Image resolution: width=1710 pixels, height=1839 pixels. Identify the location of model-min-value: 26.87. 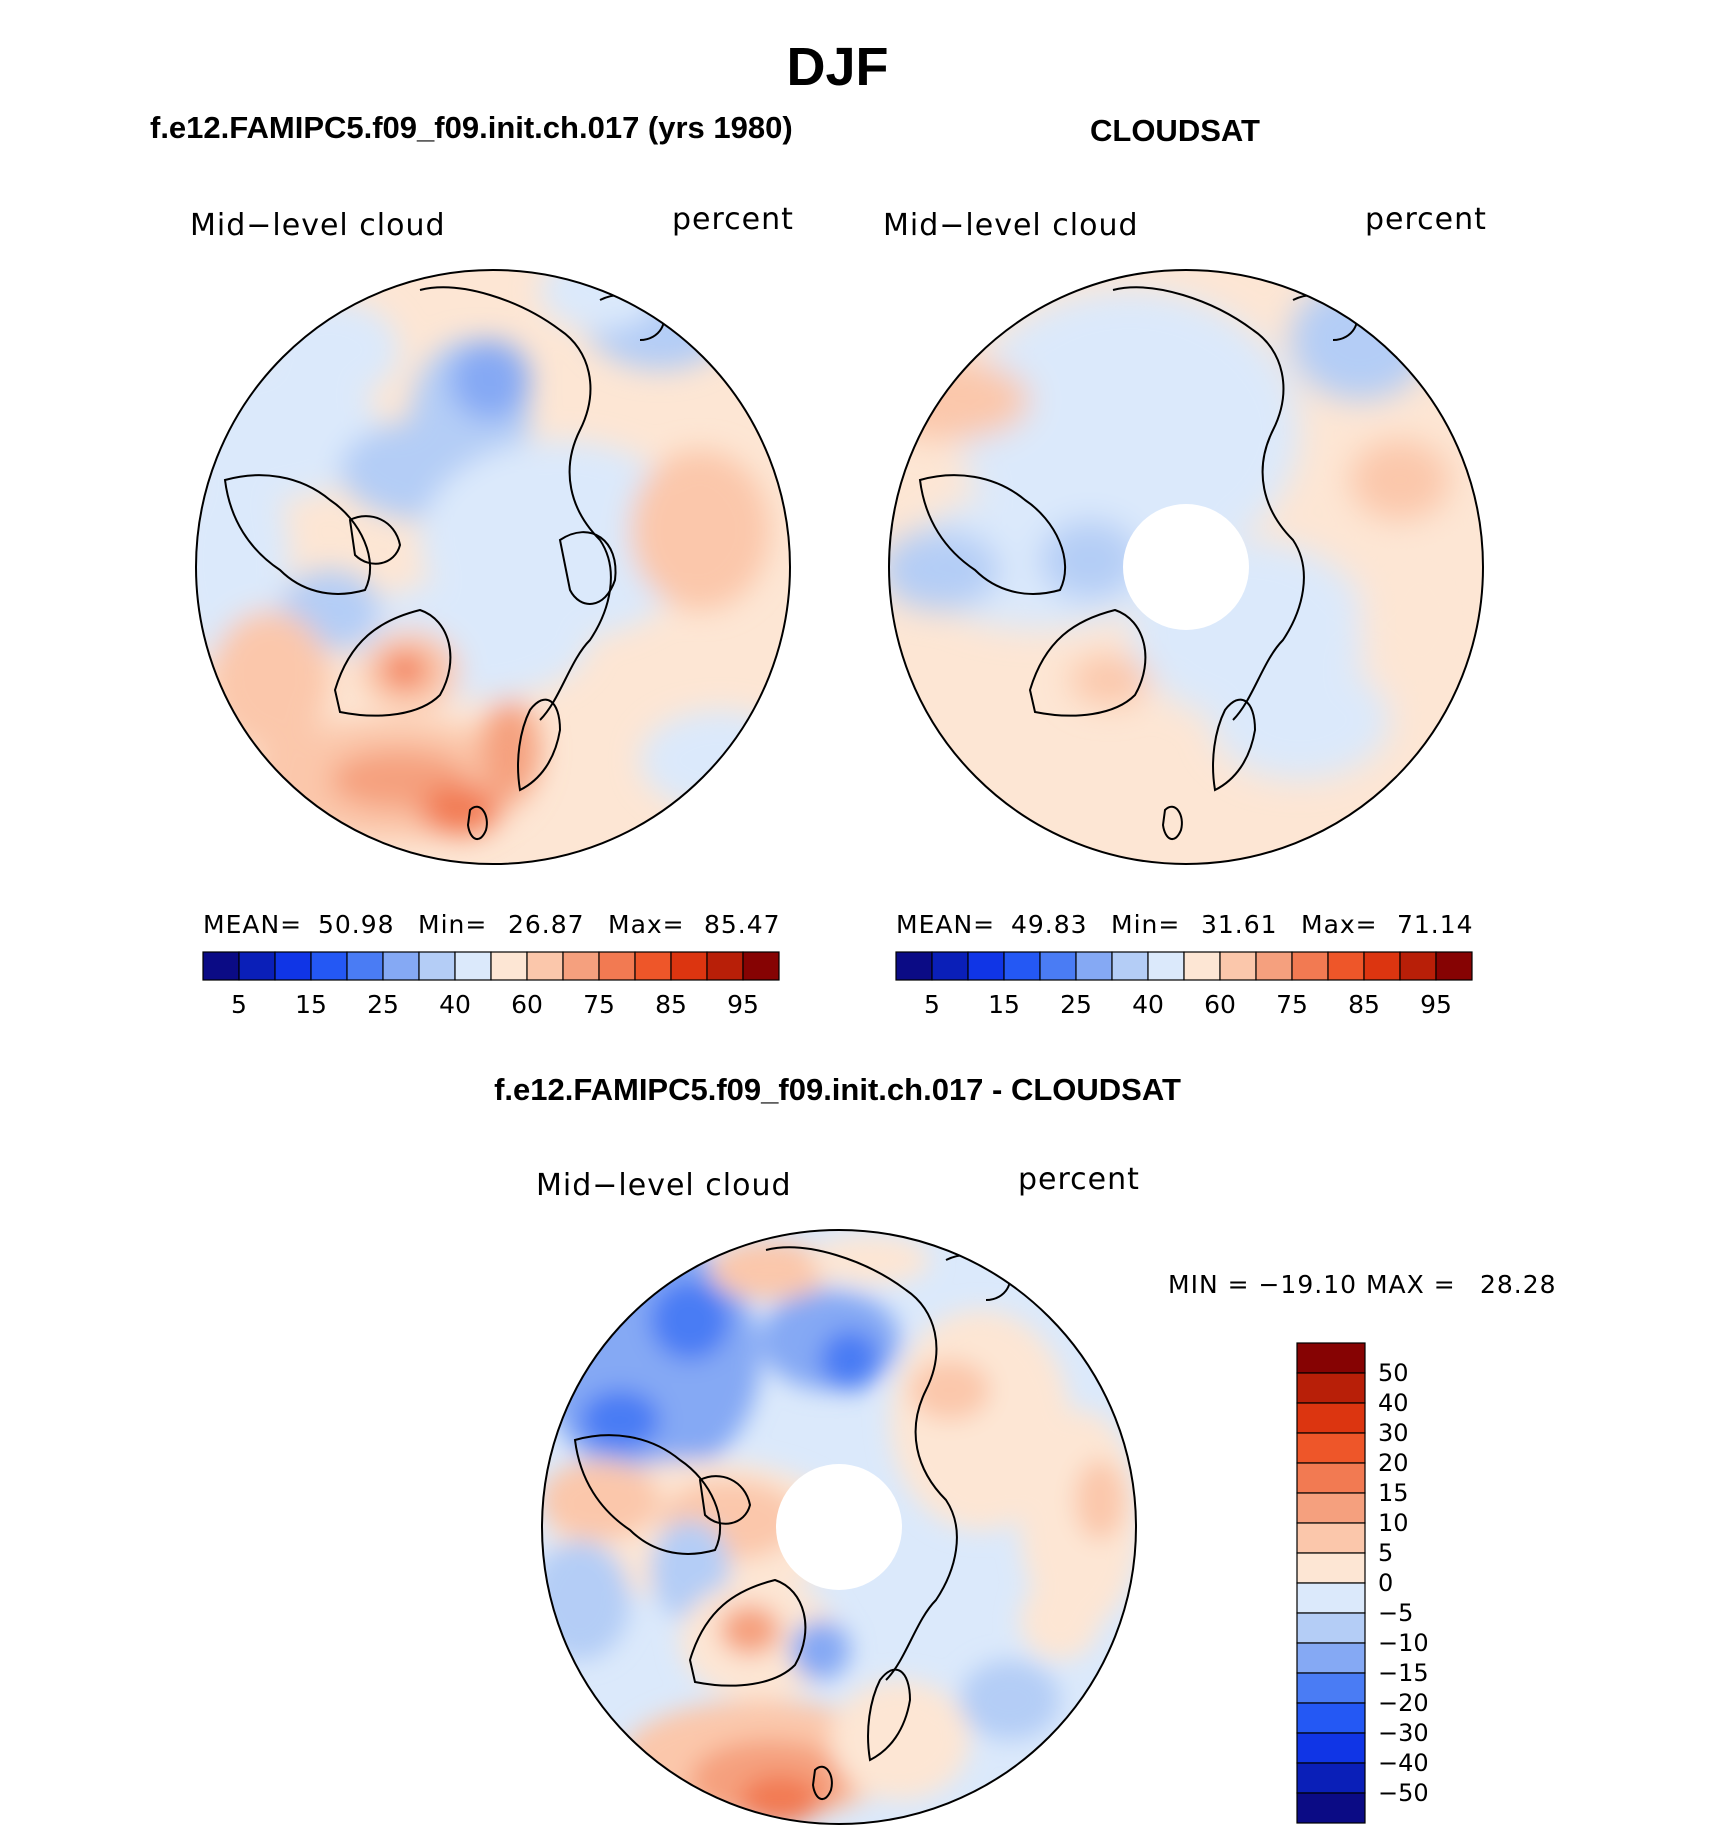
(546, 924).